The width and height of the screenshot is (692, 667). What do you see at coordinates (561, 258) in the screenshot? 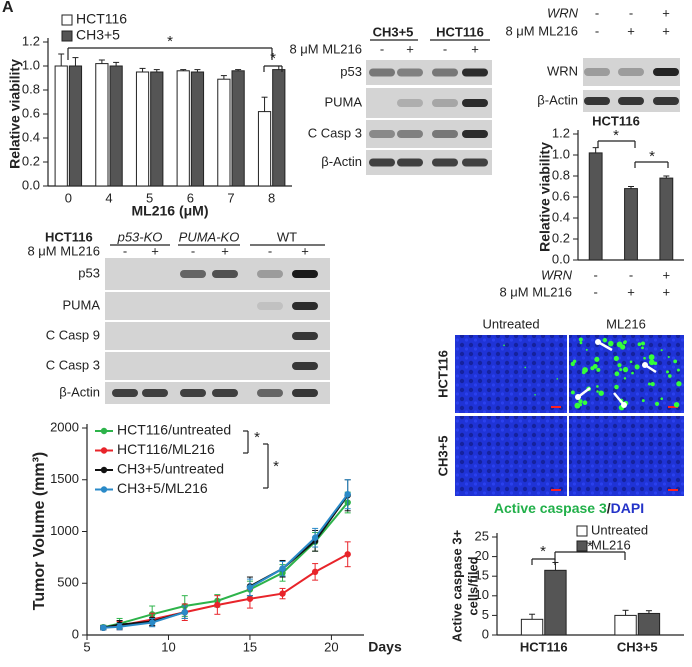
I see `y-tick-label: 0.0` at bounding box center [561, 258].